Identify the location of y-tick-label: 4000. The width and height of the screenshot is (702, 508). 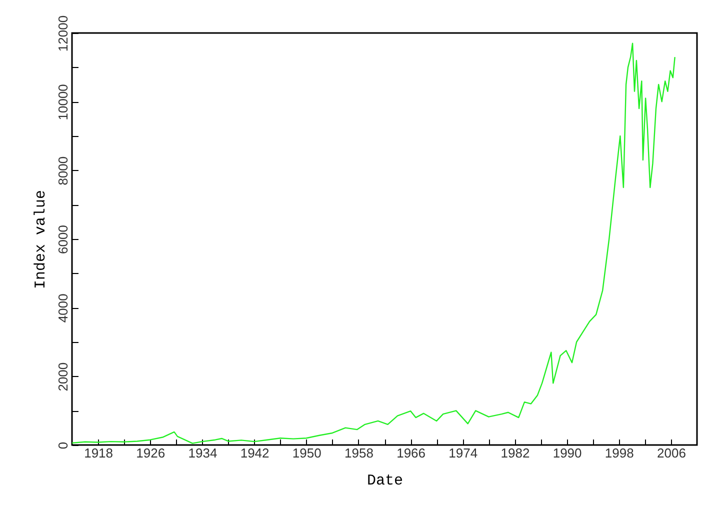
(63, 308).